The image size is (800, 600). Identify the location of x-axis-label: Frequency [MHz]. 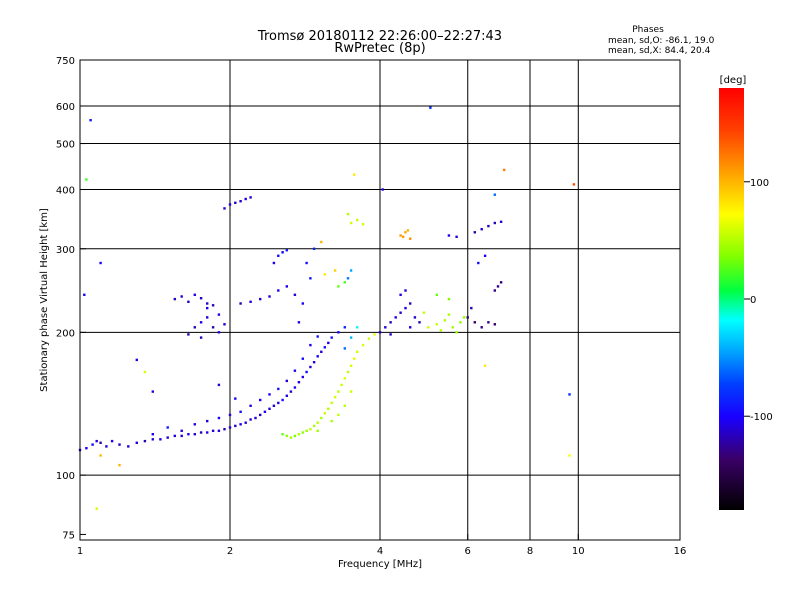
(380, 564).